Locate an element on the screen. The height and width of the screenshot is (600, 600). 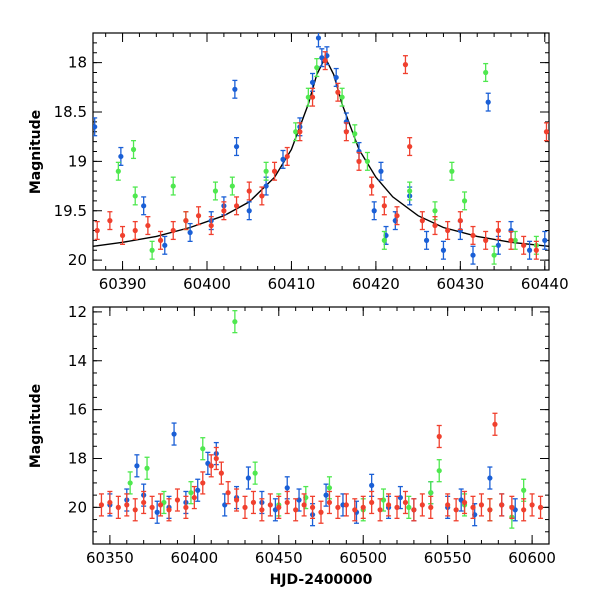
bottom-y-tick-label: 12 is located at coordinates (77, 312).